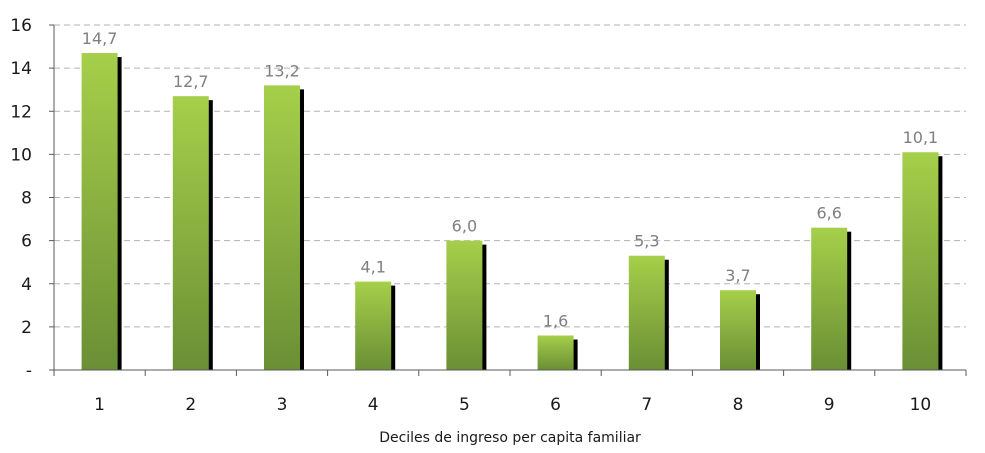 The width and height of the screenshot is (985, 453). What do you see at coordinates (646, 241) in the screenshot?
I see `data-label: 5,3` at bounding box center [646, 241].